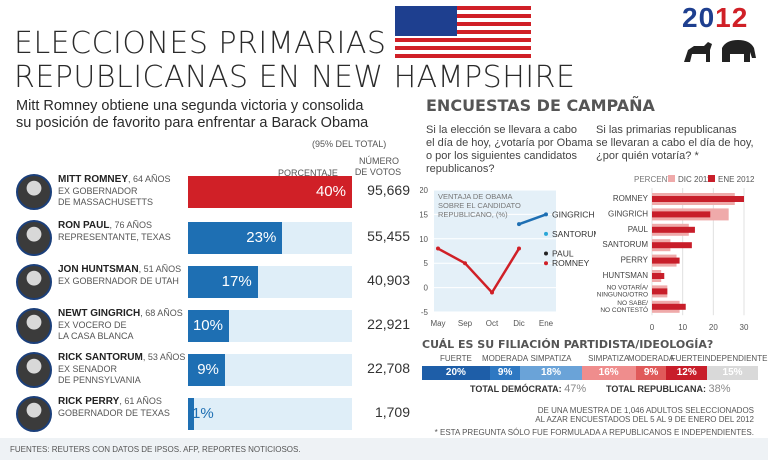  I want to click on pct-bar: 1%, so click(201, 414).